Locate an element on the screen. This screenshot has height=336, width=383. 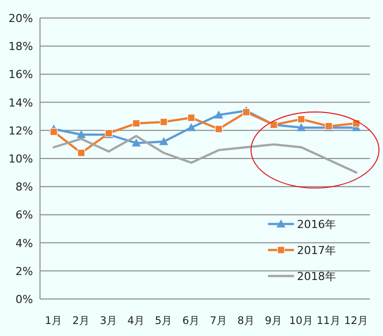
y-tick-label: 6% is located at coordinates (24, 215).